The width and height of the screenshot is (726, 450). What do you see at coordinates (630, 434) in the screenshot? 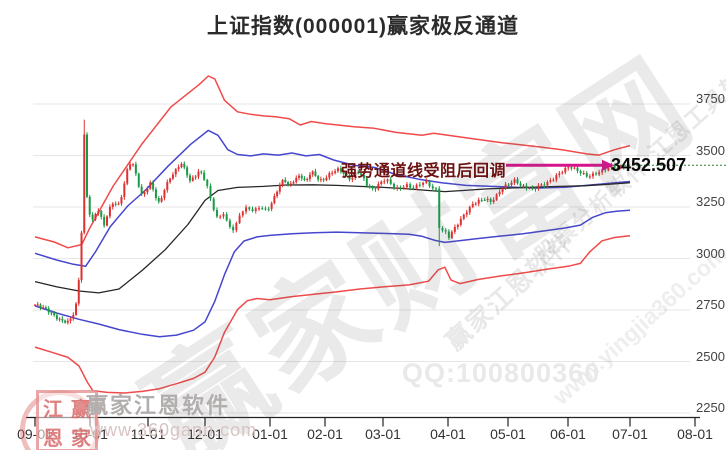
I see `x-axis-label: 07-01` at bounding box center [630, 434].